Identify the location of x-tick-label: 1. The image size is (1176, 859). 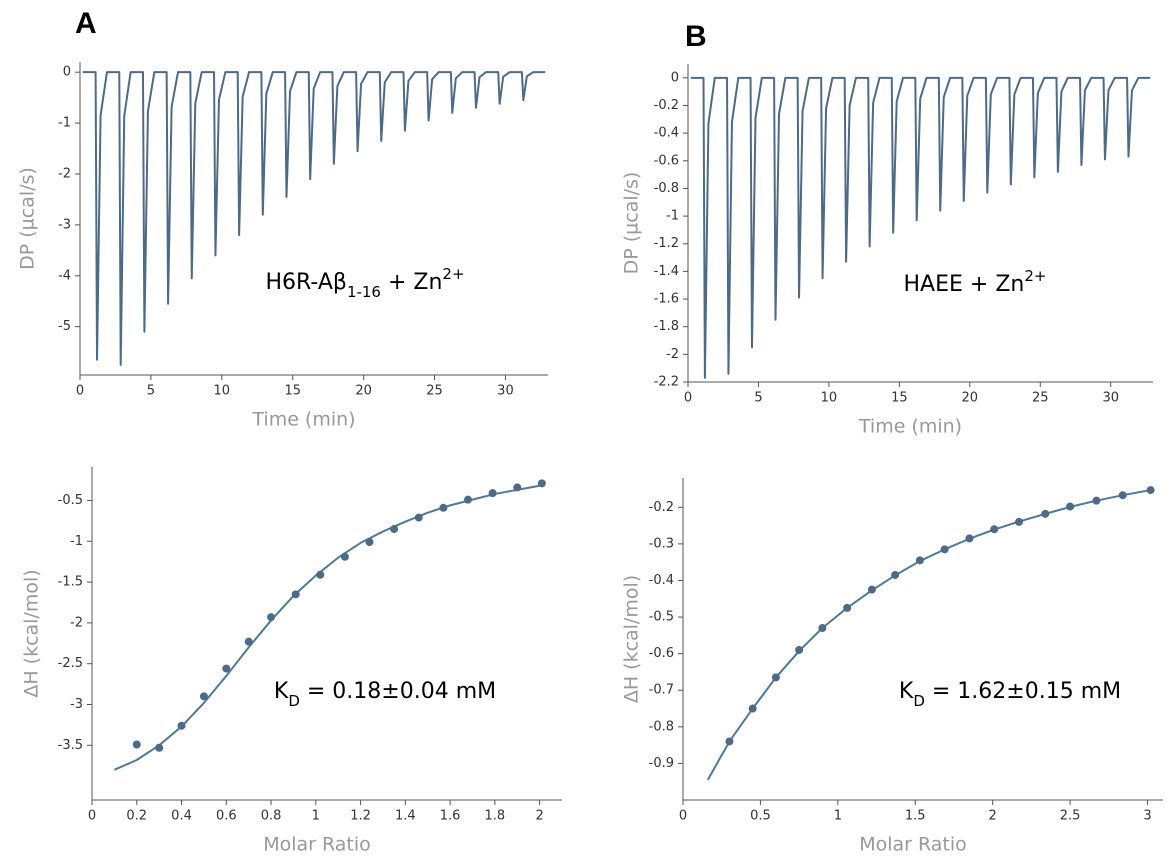
(838, 816).